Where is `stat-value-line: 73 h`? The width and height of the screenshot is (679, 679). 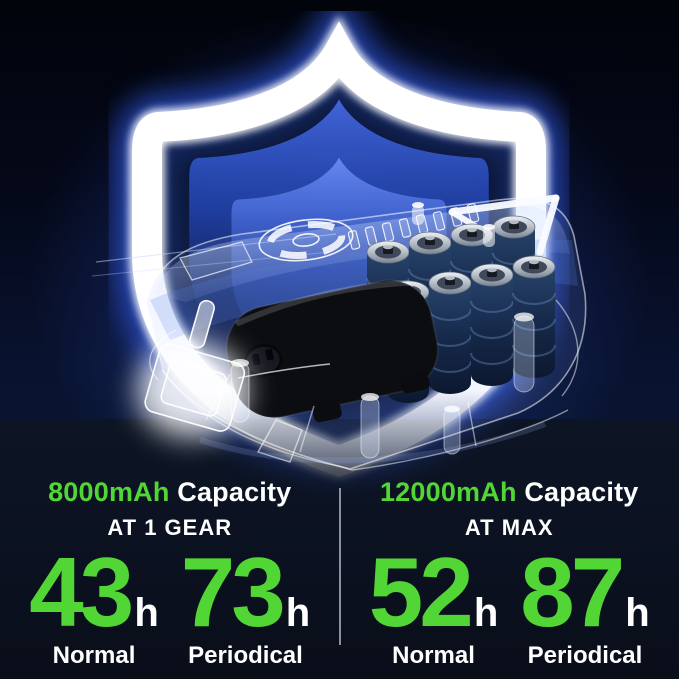 stat-value-line: 73 h is located at coordinates (245, 592).